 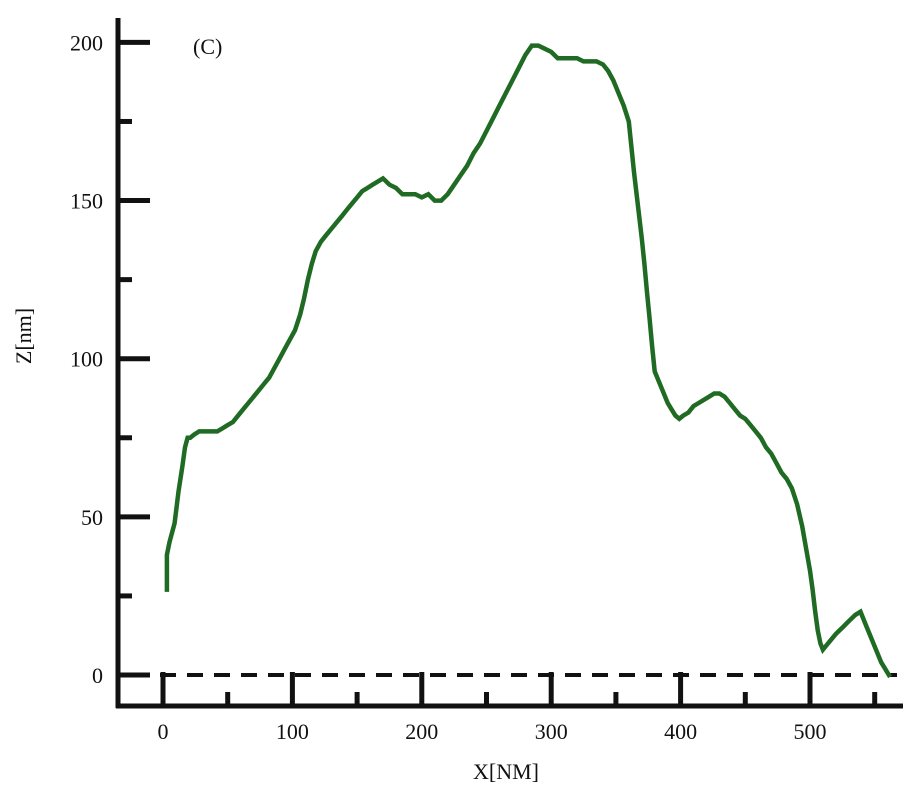 What do you see at coordinates (86, 201) in the screenshot?
I see `y-tick-label: 150` at bounding box center [86, 201].